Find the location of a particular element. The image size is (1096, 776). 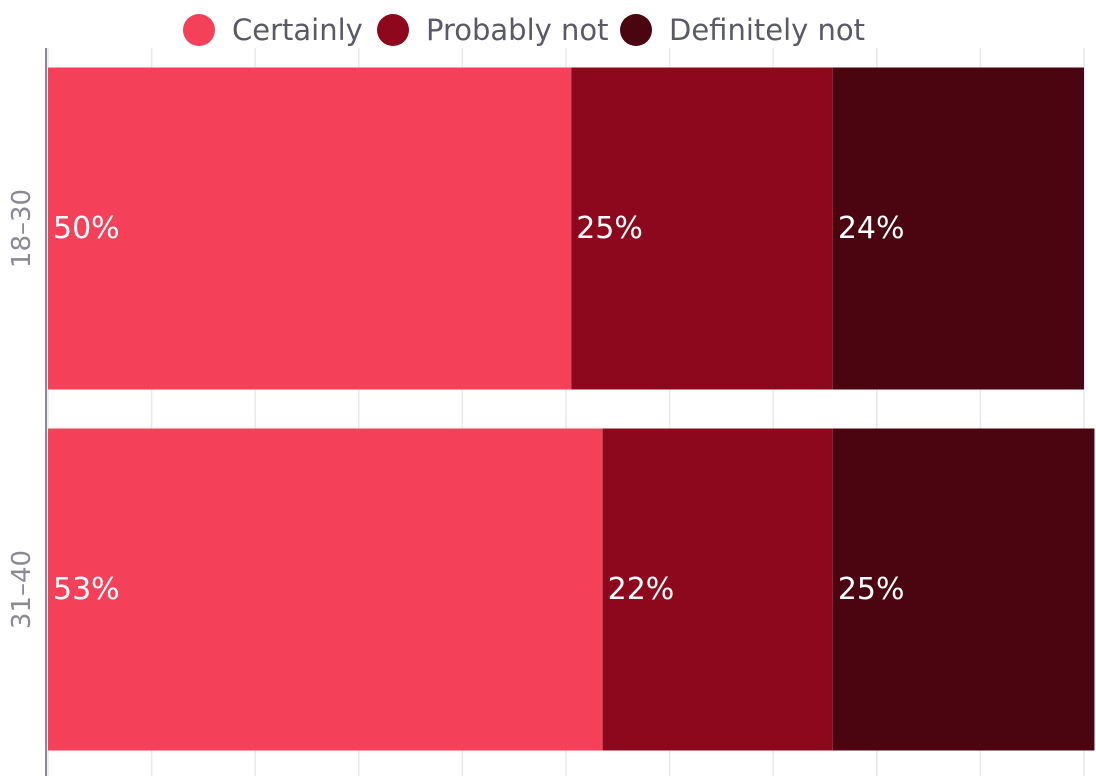

legend-item-certainly: Certainly is located at coordinates (273, 30).